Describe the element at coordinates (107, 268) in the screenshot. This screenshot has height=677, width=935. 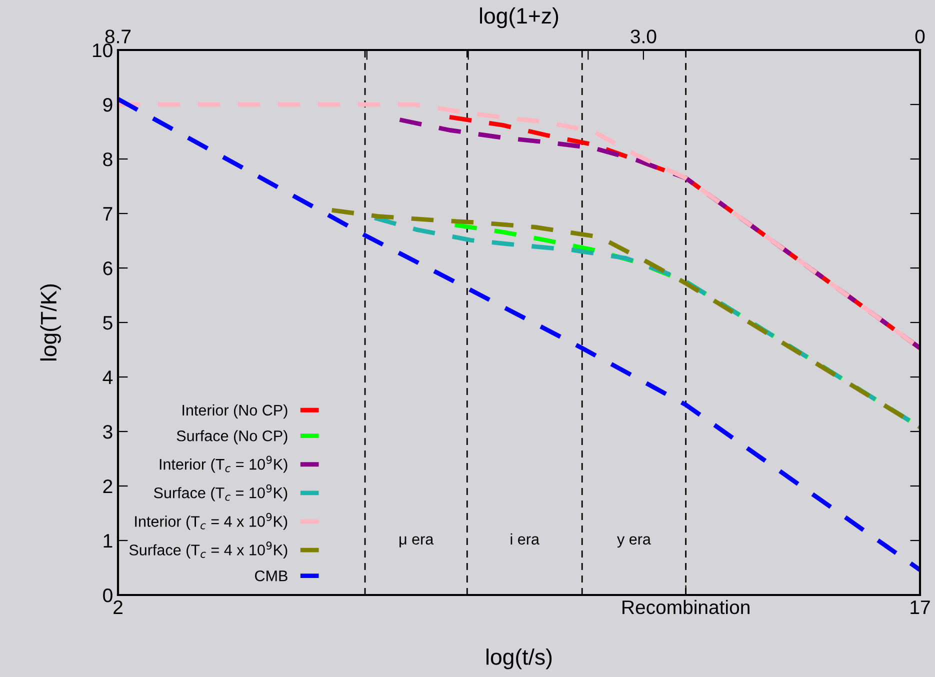
I see `y-tick-label: 6` at that location.